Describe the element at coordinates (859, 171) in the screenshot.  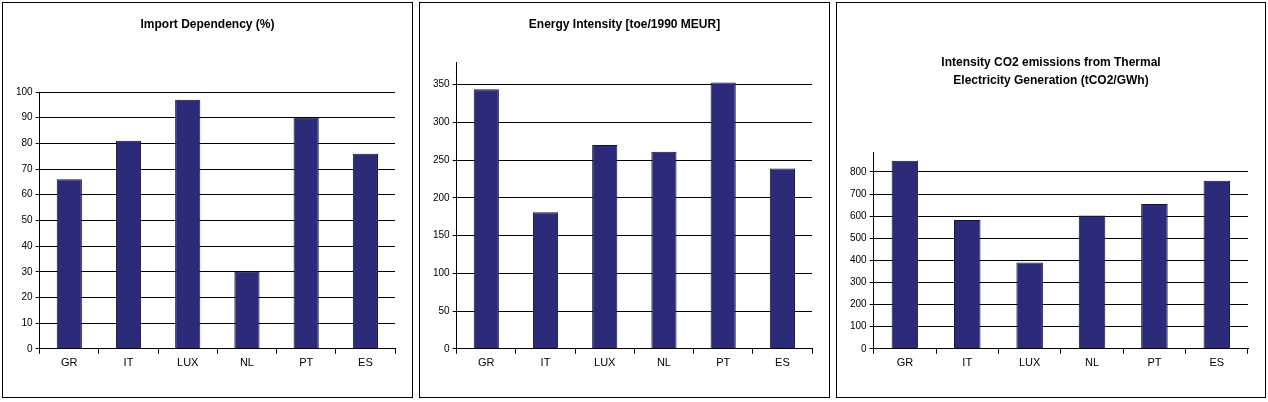
I see `y-tick-label: 800` at that location.